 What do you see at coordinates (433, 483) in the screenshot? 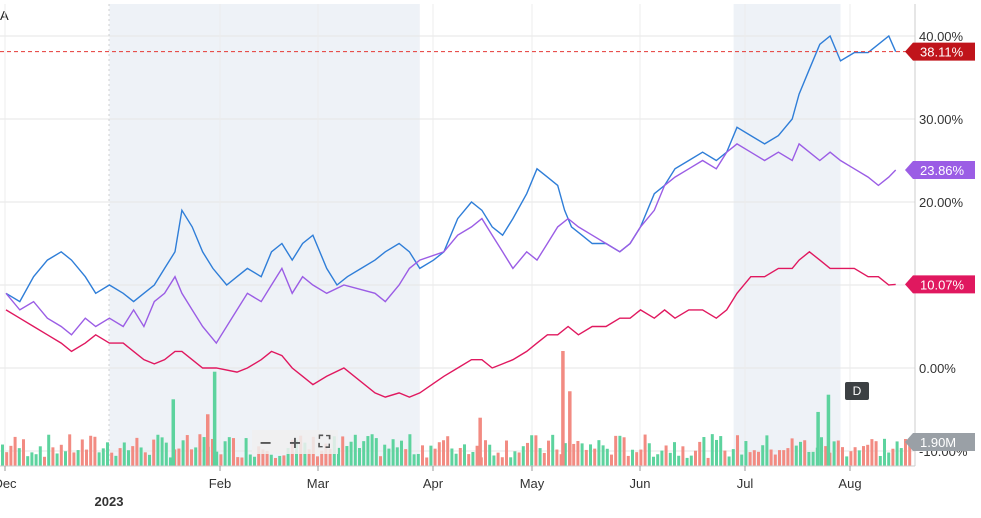
I see `x-tick-label: Apr` at bounding box center [433, 483].